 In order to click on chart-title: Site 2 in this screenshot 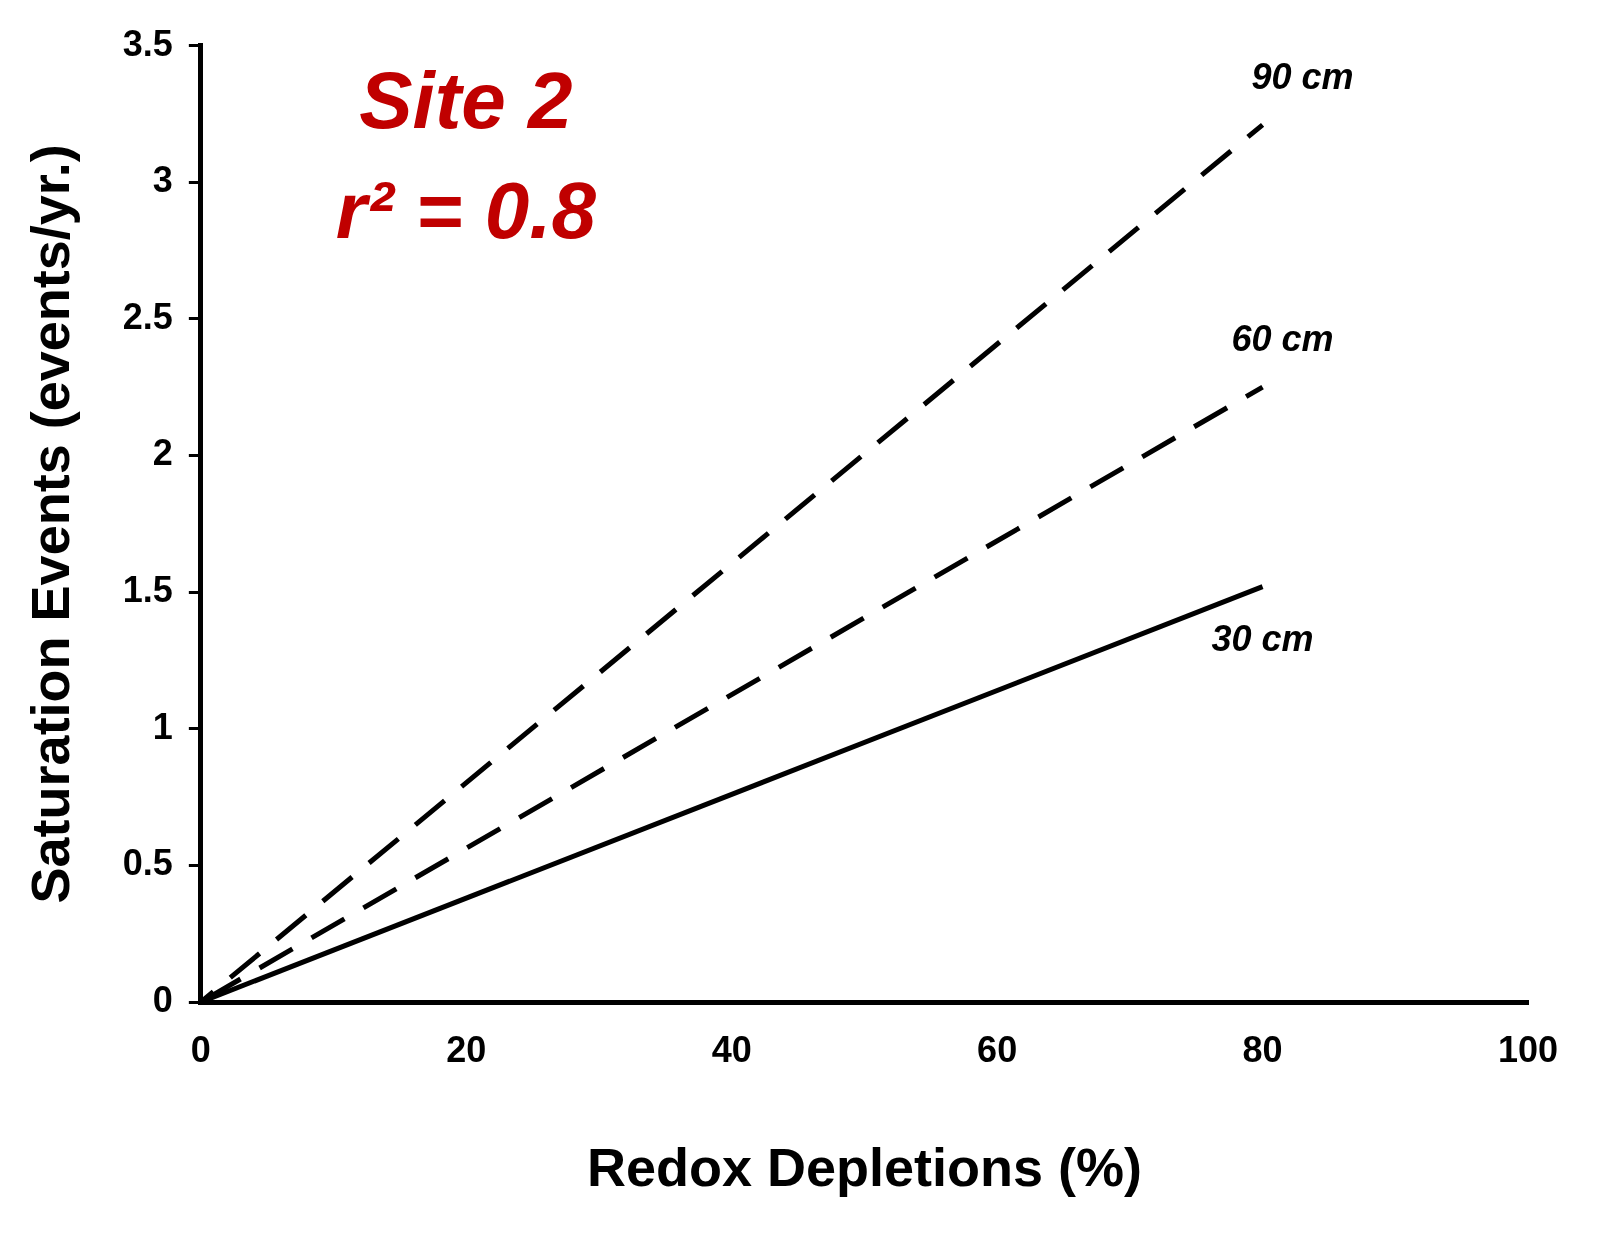, I will do `click(466, 100)`.